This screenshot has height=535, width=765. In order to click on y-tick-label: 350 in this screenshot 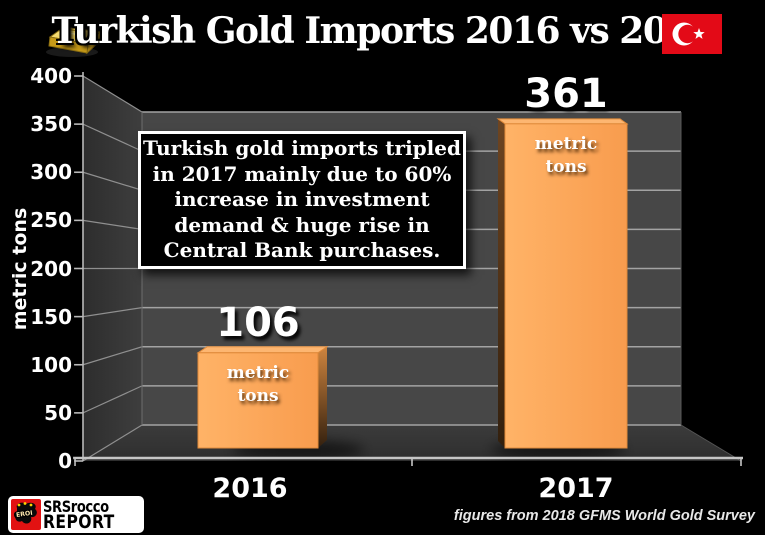, I will do `click(51, 124)`.